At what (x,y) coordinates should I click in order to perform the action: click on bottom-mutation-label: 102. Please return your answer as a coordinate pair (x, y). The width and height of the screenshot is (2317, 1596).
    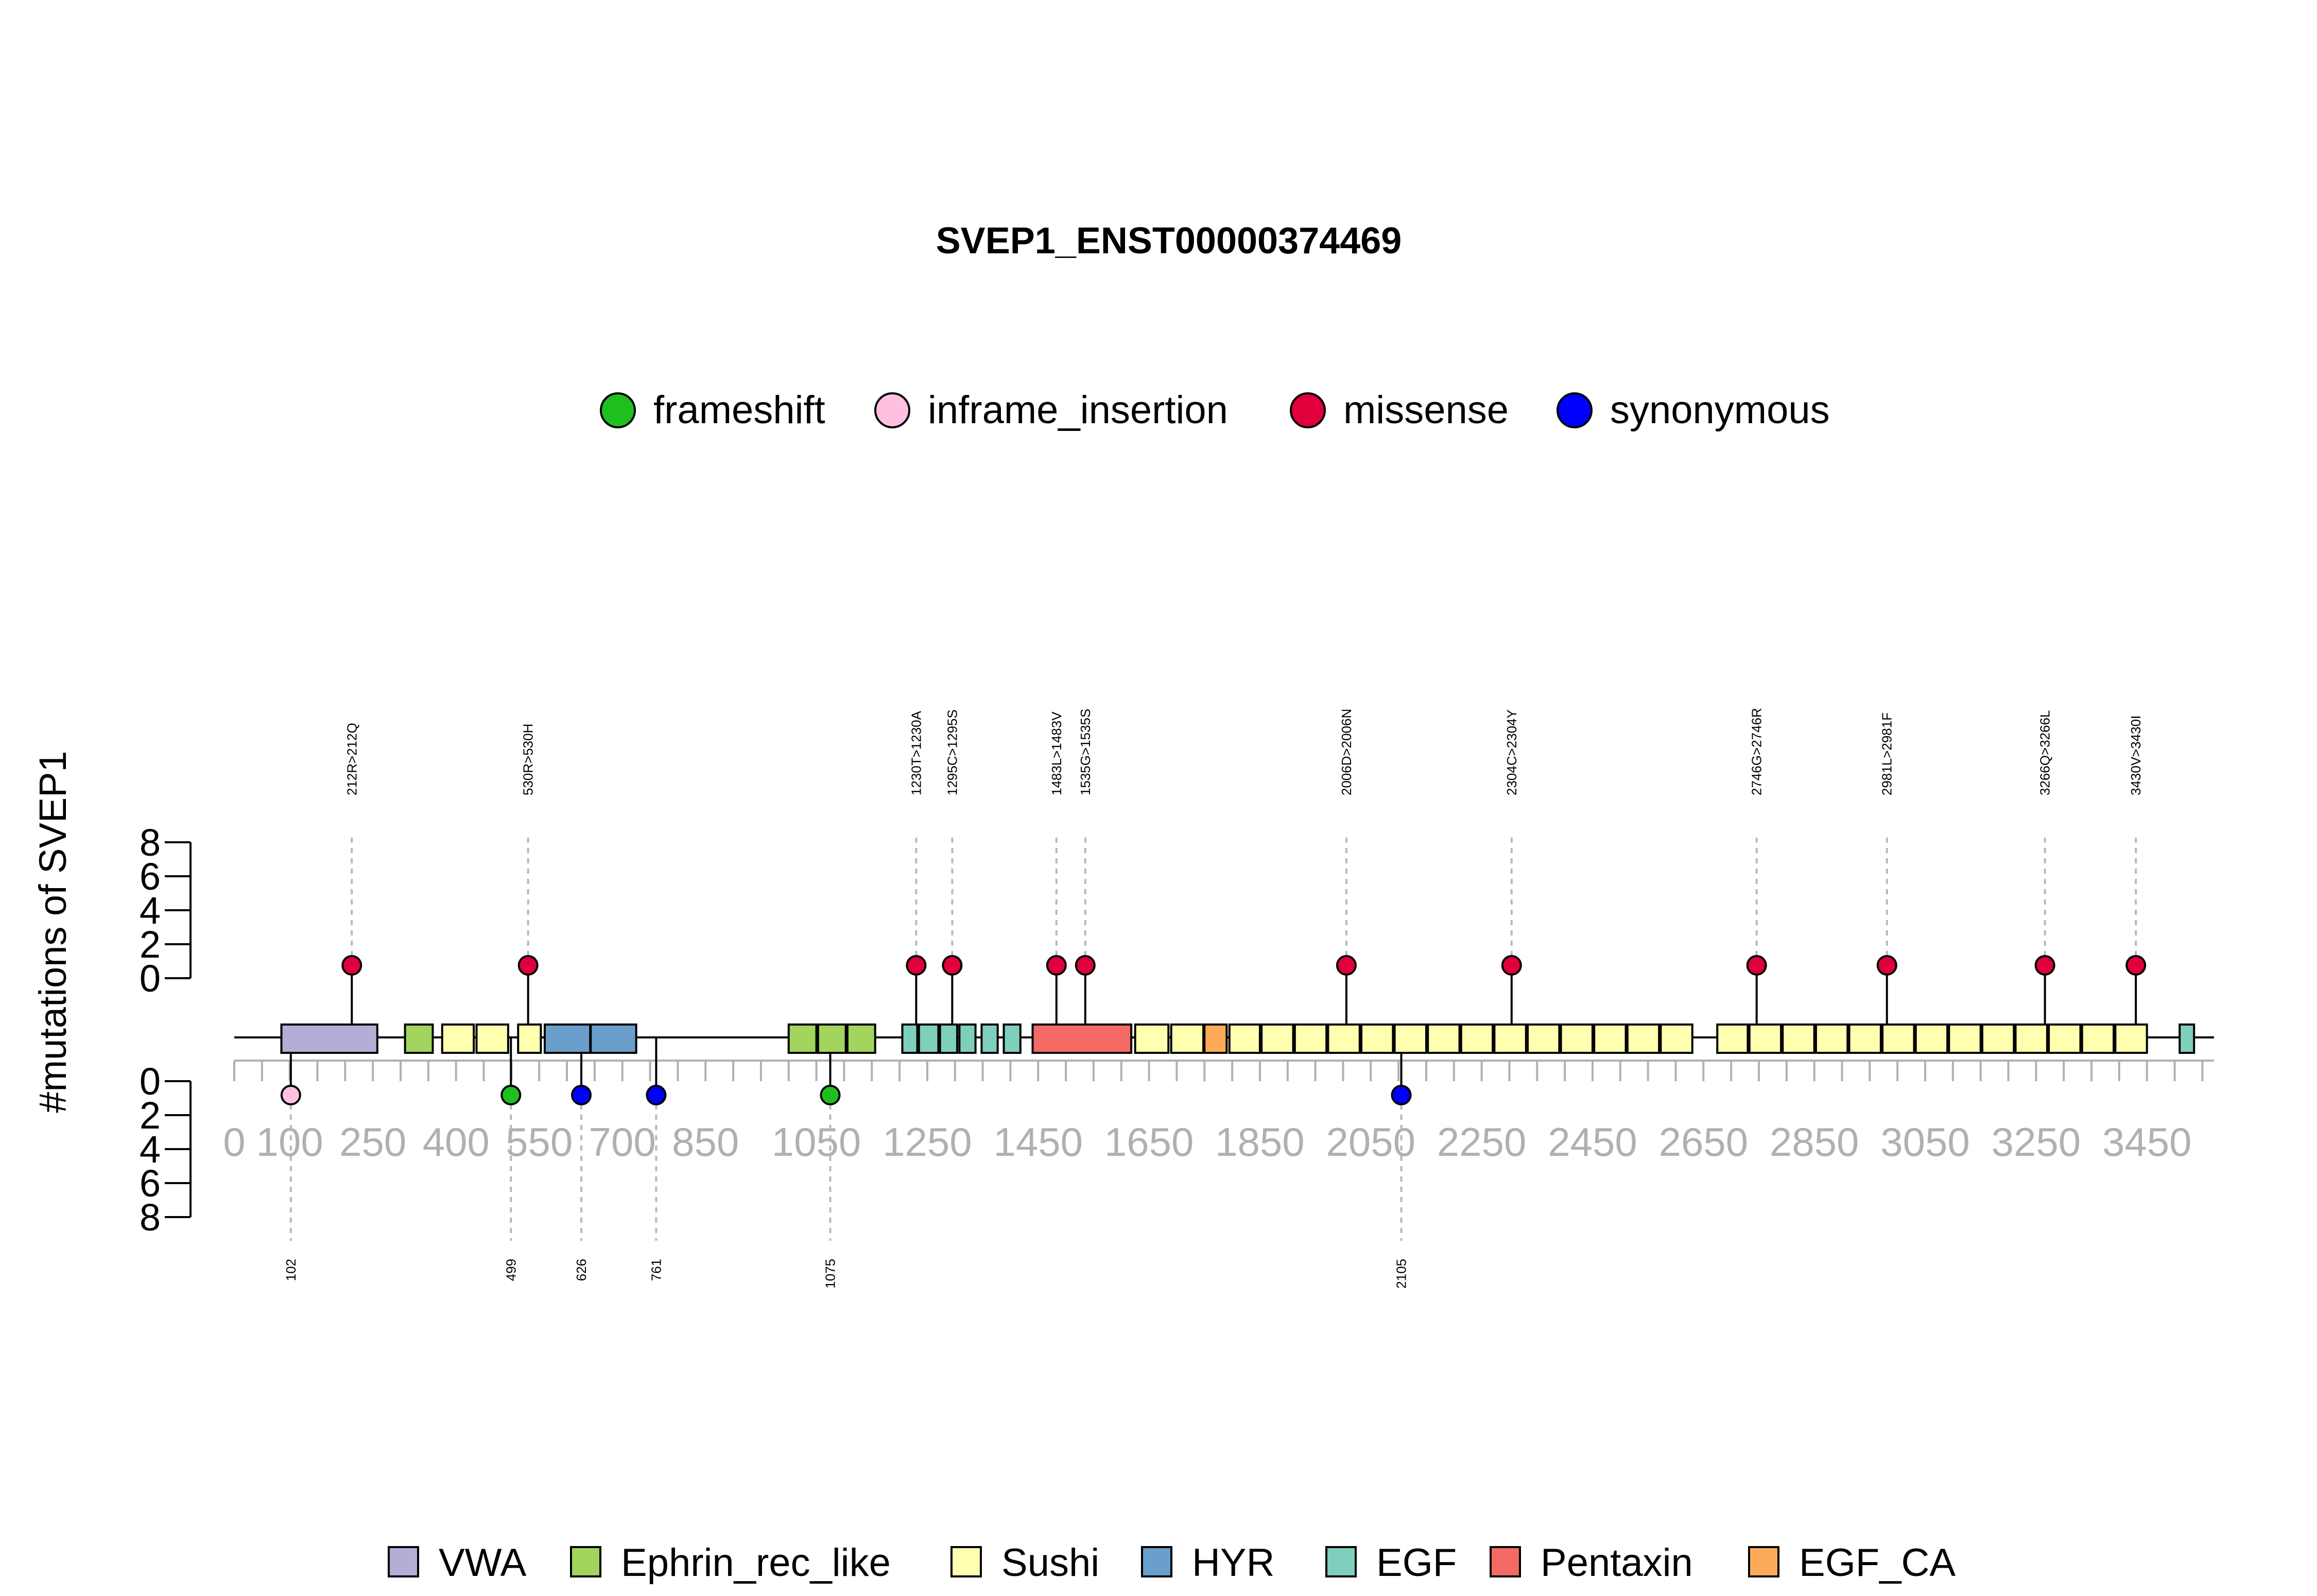
    Looking at the image, I should click on (291, 1270).